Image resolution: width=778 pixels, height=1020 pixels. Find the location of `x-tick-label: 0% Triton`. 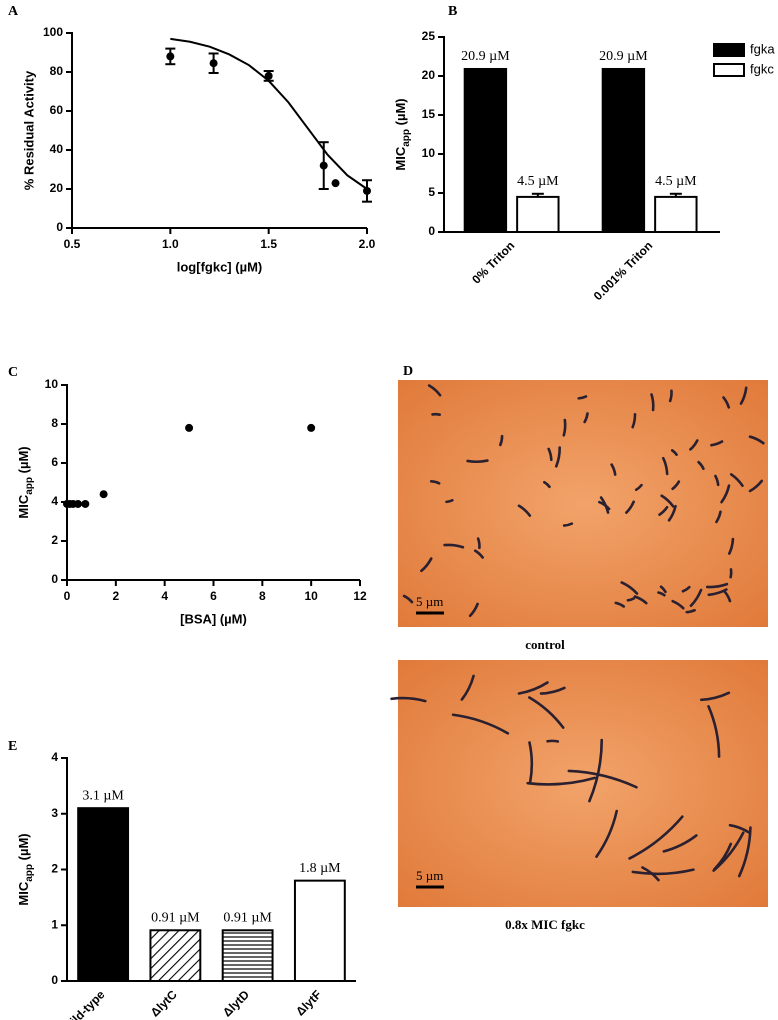

x-tick-label: 0% Triton is located at coordinates (493, 262).